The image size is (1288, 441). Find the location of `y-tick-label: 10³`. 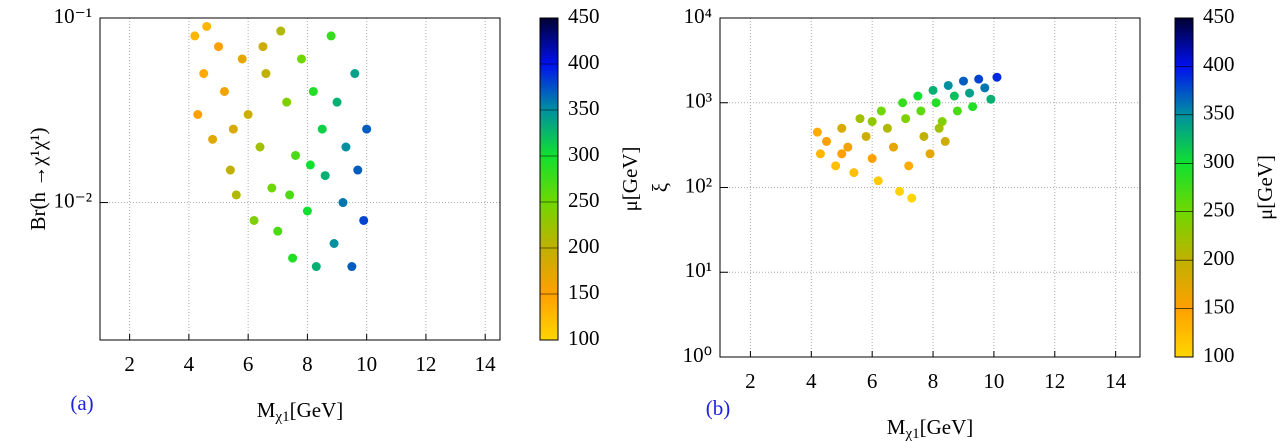

y-tick-label: 10³ is located at coordinates (698, 101).